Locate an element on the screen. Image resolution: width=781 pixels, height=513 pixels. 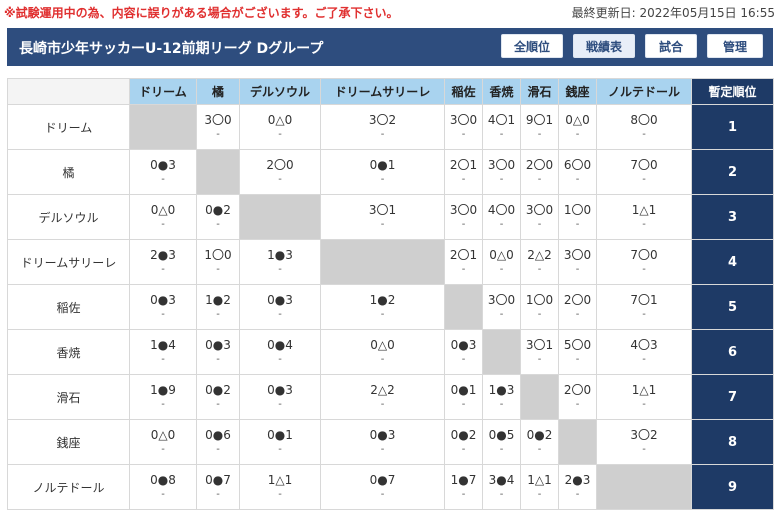
team-name: ドリーム is located at coordinates (68, 127).